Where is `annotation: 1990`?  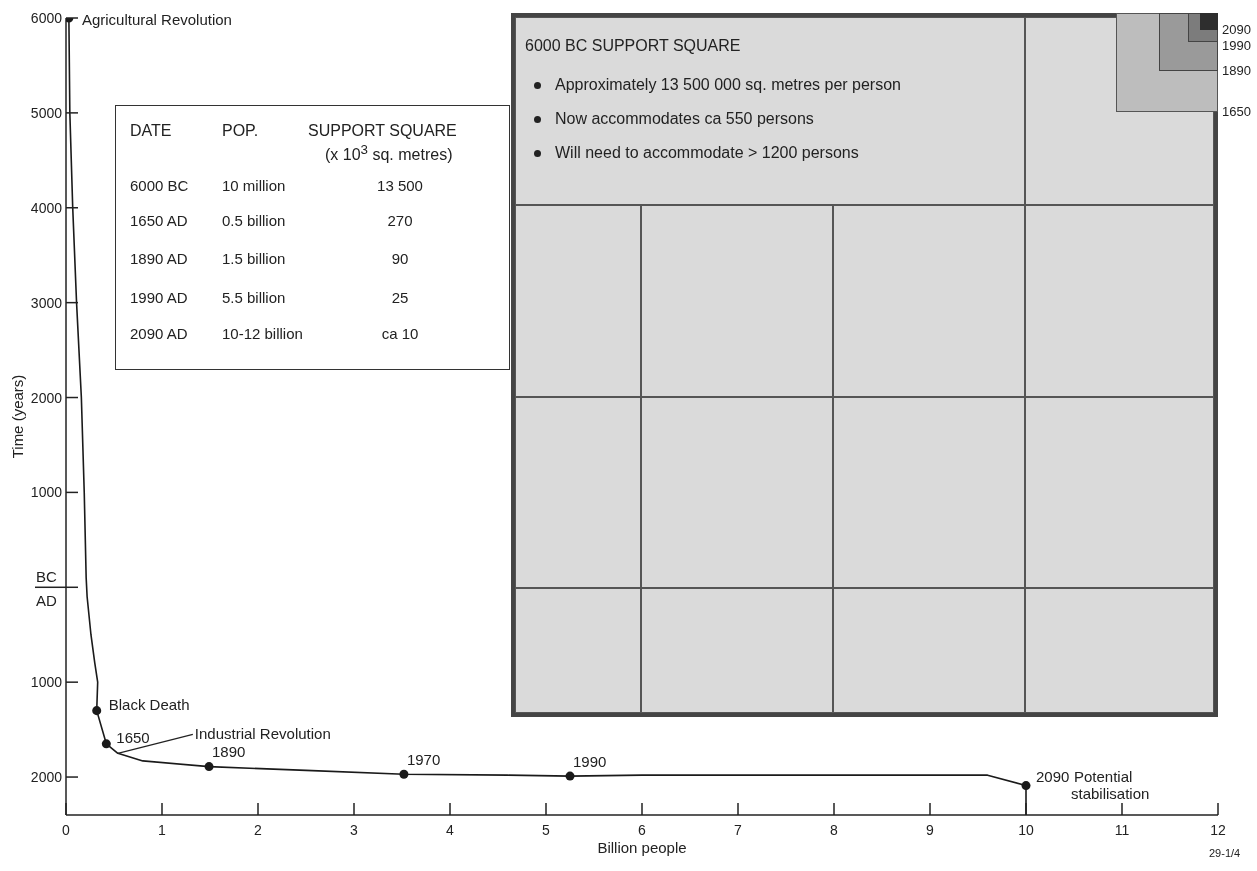
annotation: 1990 is located at coordinates (590, 762).